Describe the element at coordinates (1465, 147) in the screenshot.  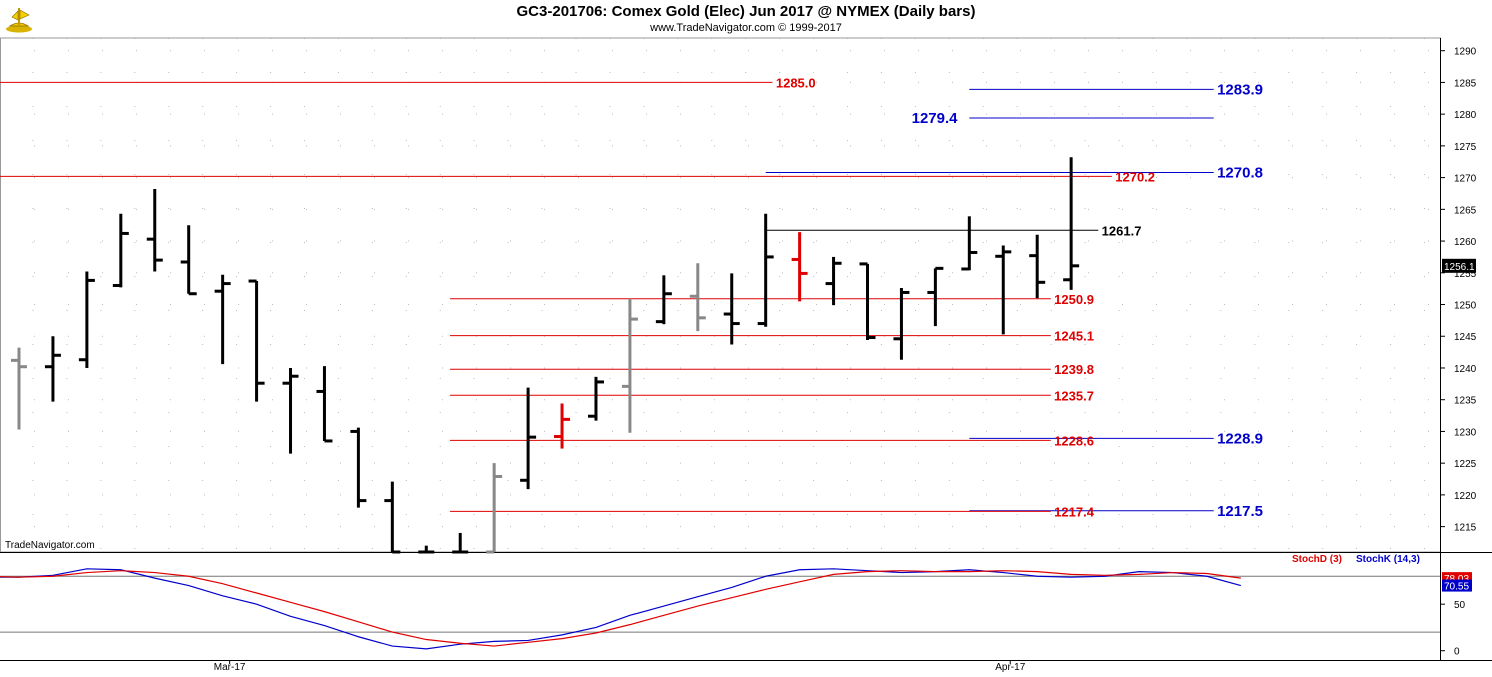
I see `y-tick-label: 1275` at that location.